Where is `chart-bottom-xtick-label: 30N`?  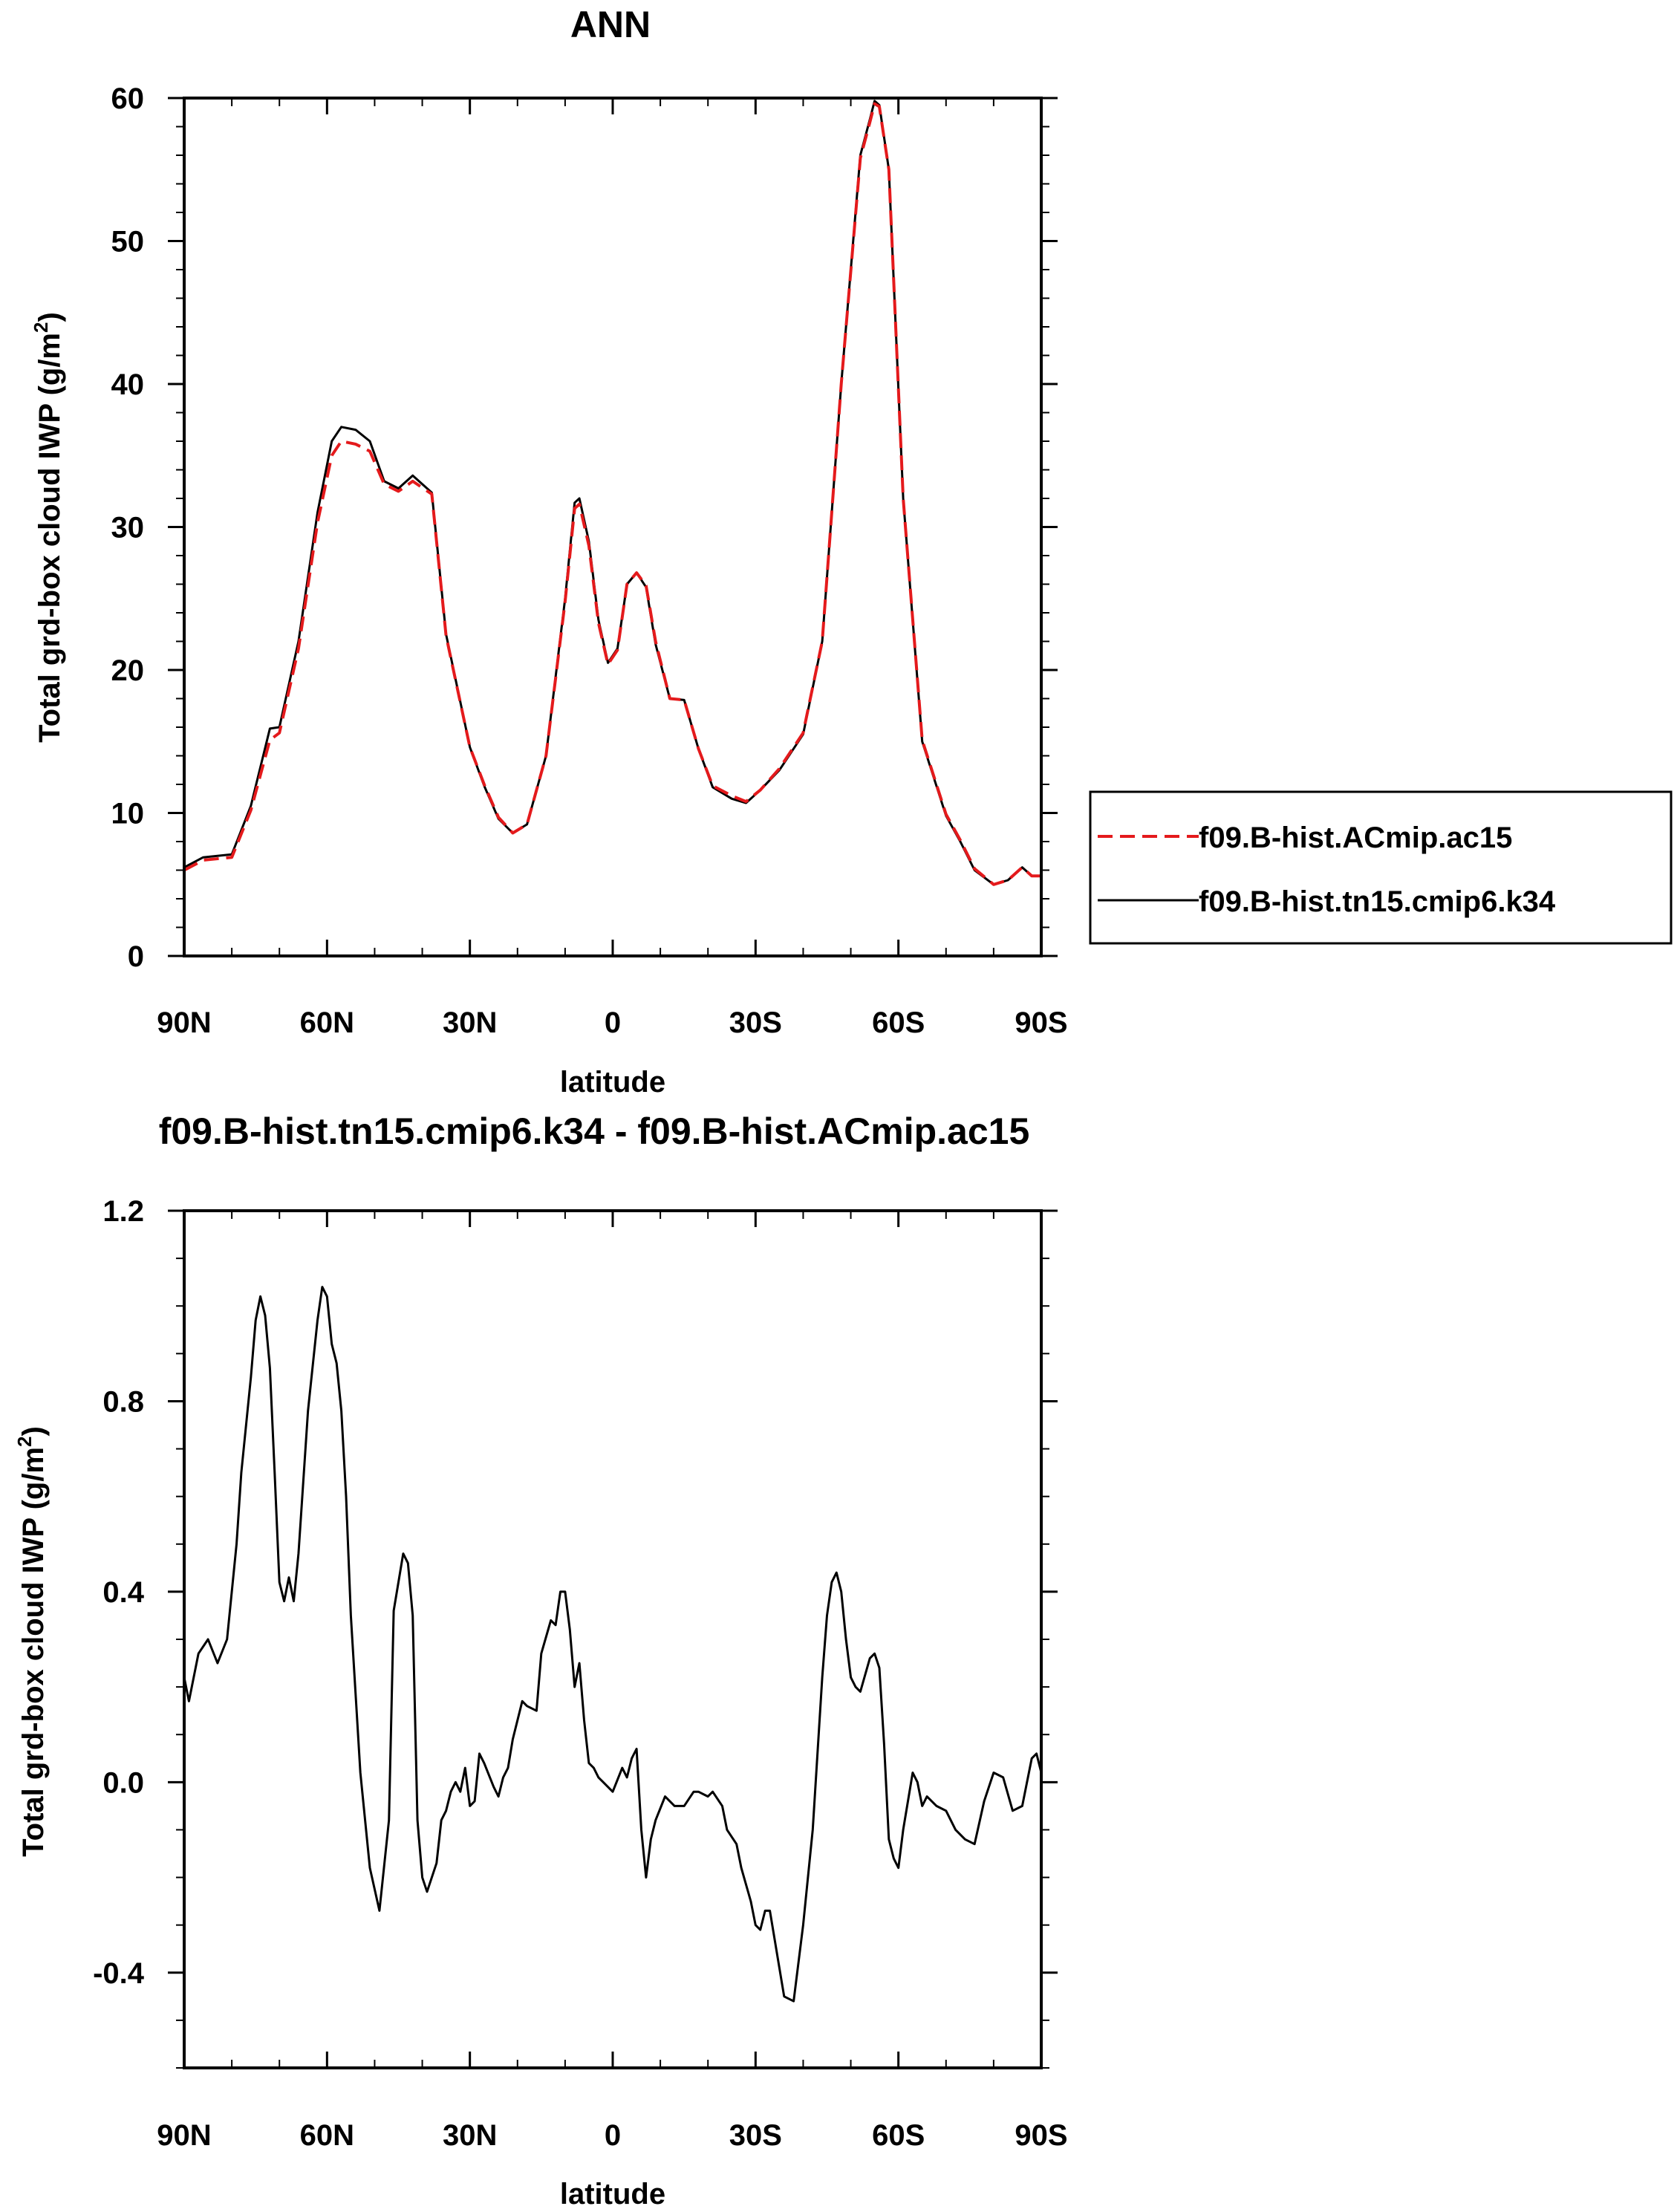 chart-bottom-xtick-label: 30N is located at coordinates (470, 2135).